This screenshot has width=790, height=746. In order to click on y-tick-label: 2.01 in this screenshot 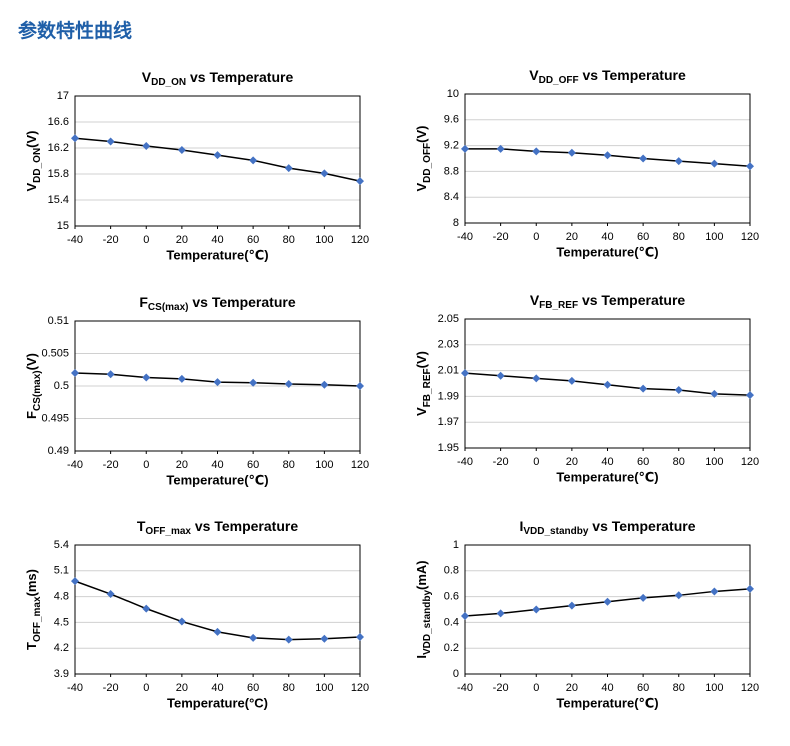, I will do `click(448, 371)`.